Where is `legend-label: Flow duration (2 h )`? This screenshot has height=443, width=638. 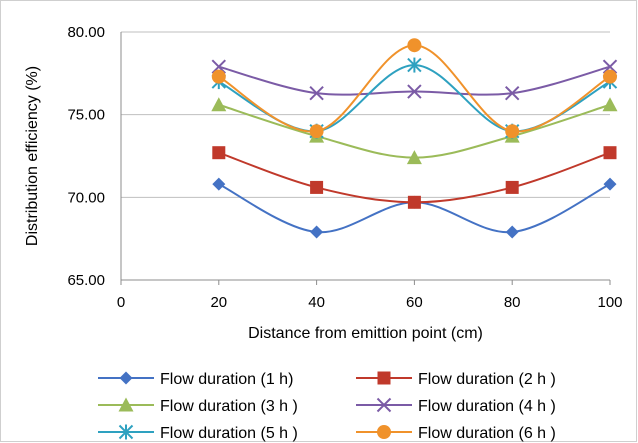
legend-label: Flow duration (2 h ) is located at coordinates (487, 379).